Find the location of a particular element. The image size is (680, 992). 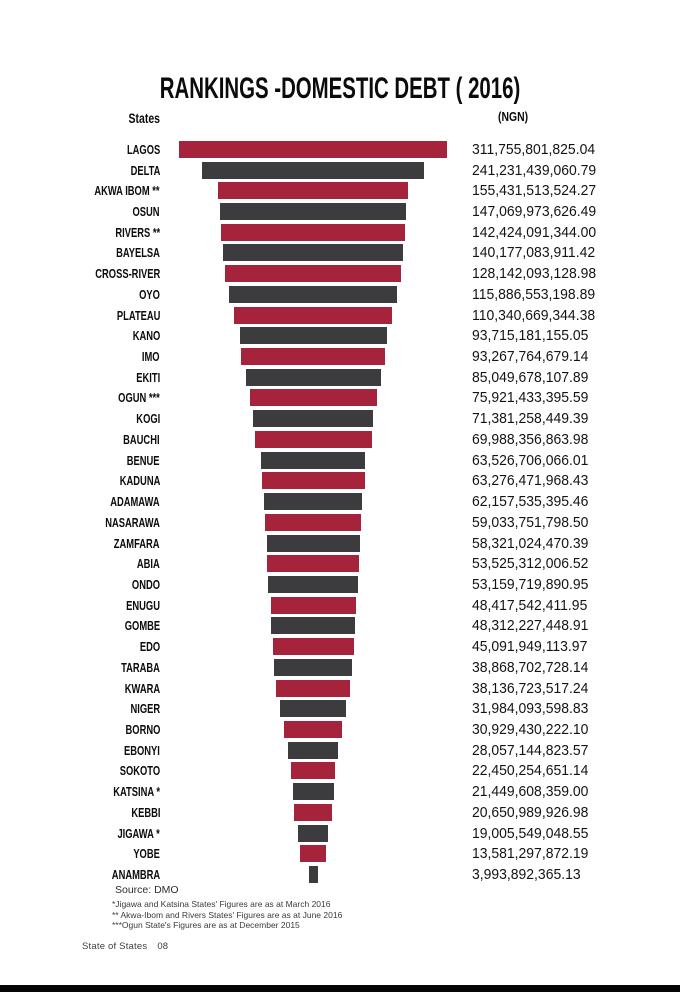

state-label: KOGI is located at coordinates (148, 419).